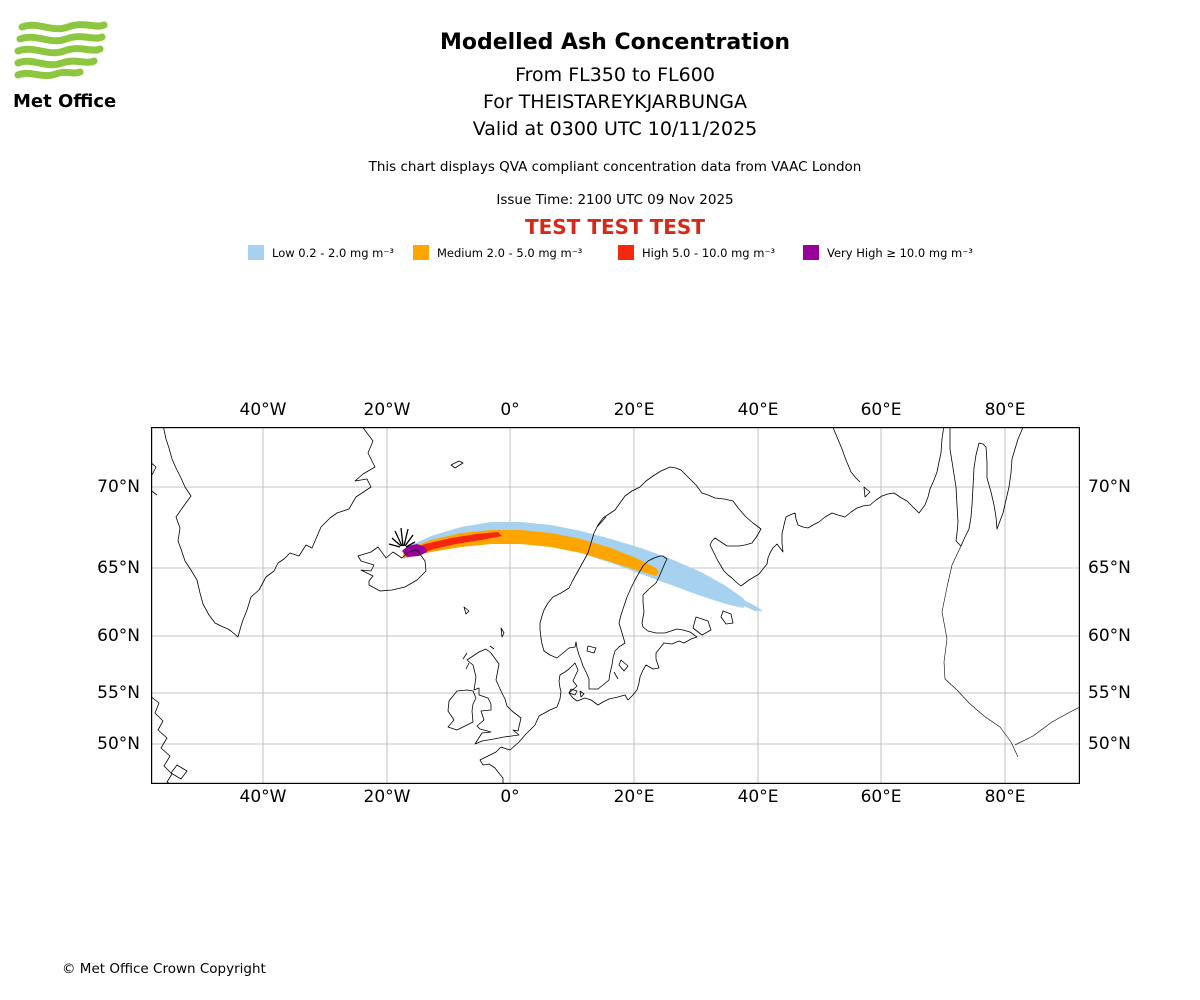 This screenshot has height=1000, width=1200. I want to click on volcano-marker-icon, so click(402, 537).